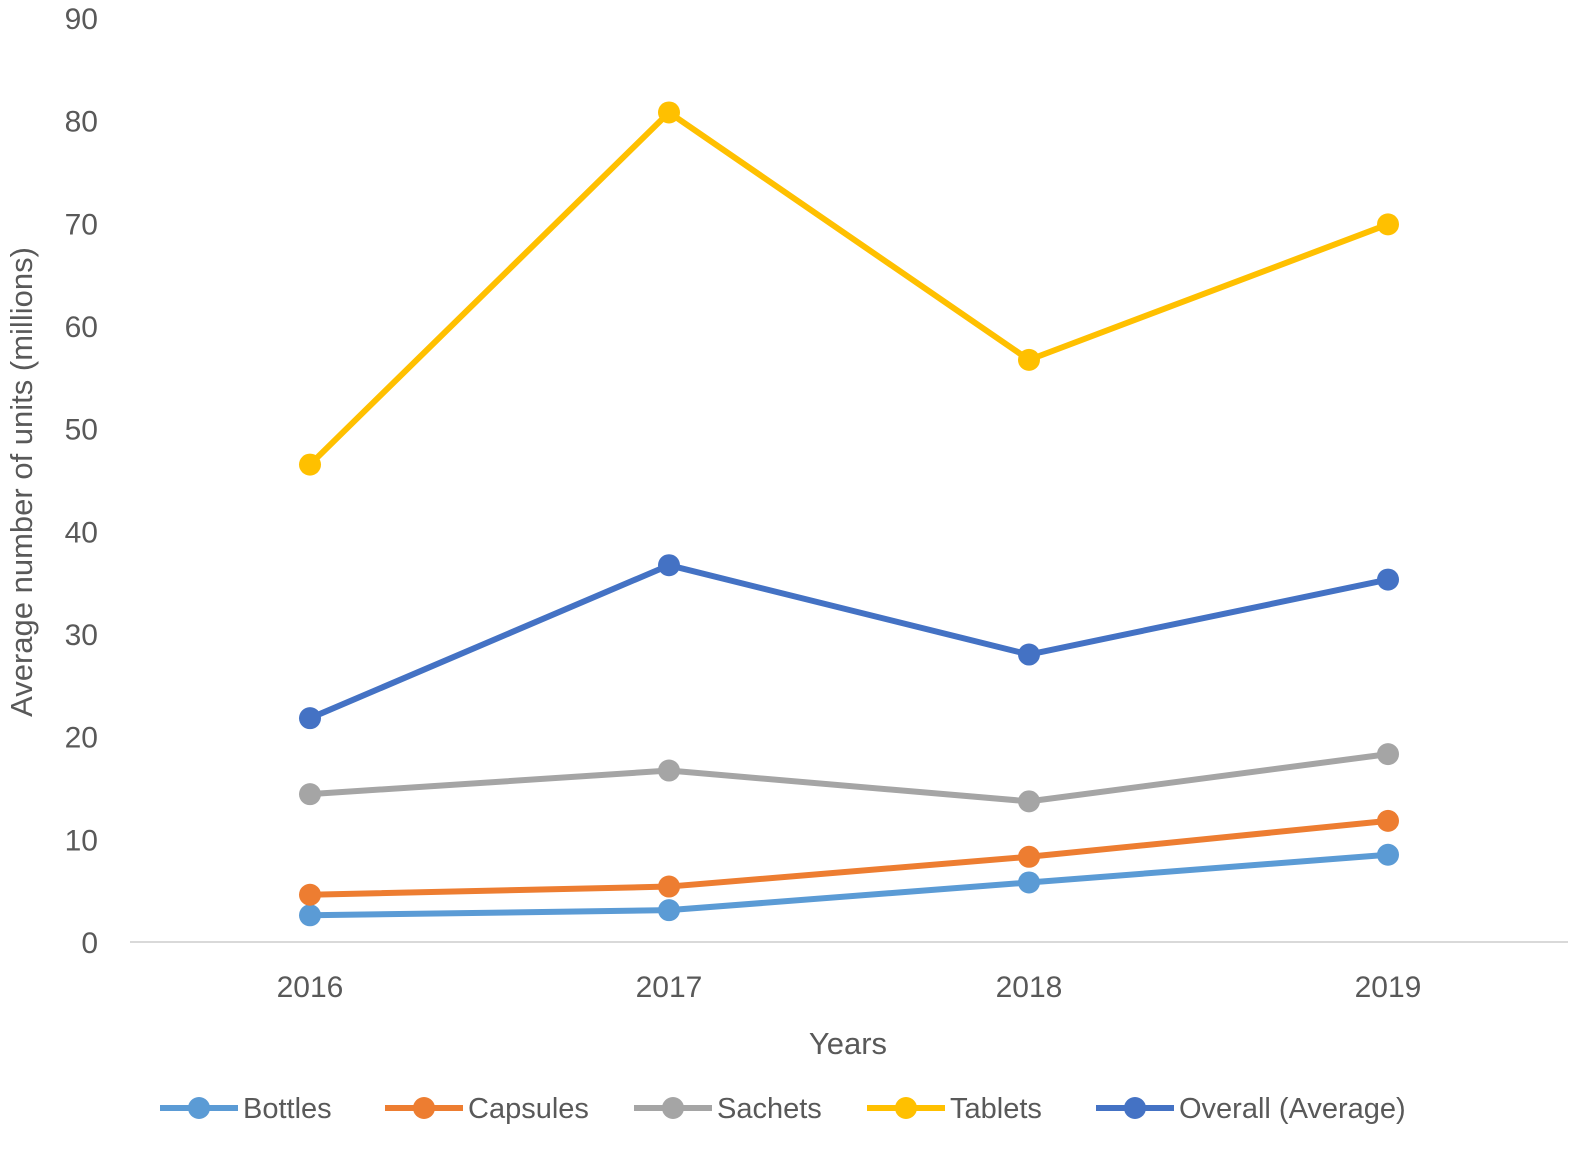 Image resolution: width=1594 pixels, height=1149 pixels. Describe the element at coordinates (81, 635) in the screenshot. I see `y-tick-label: 30` at that location.